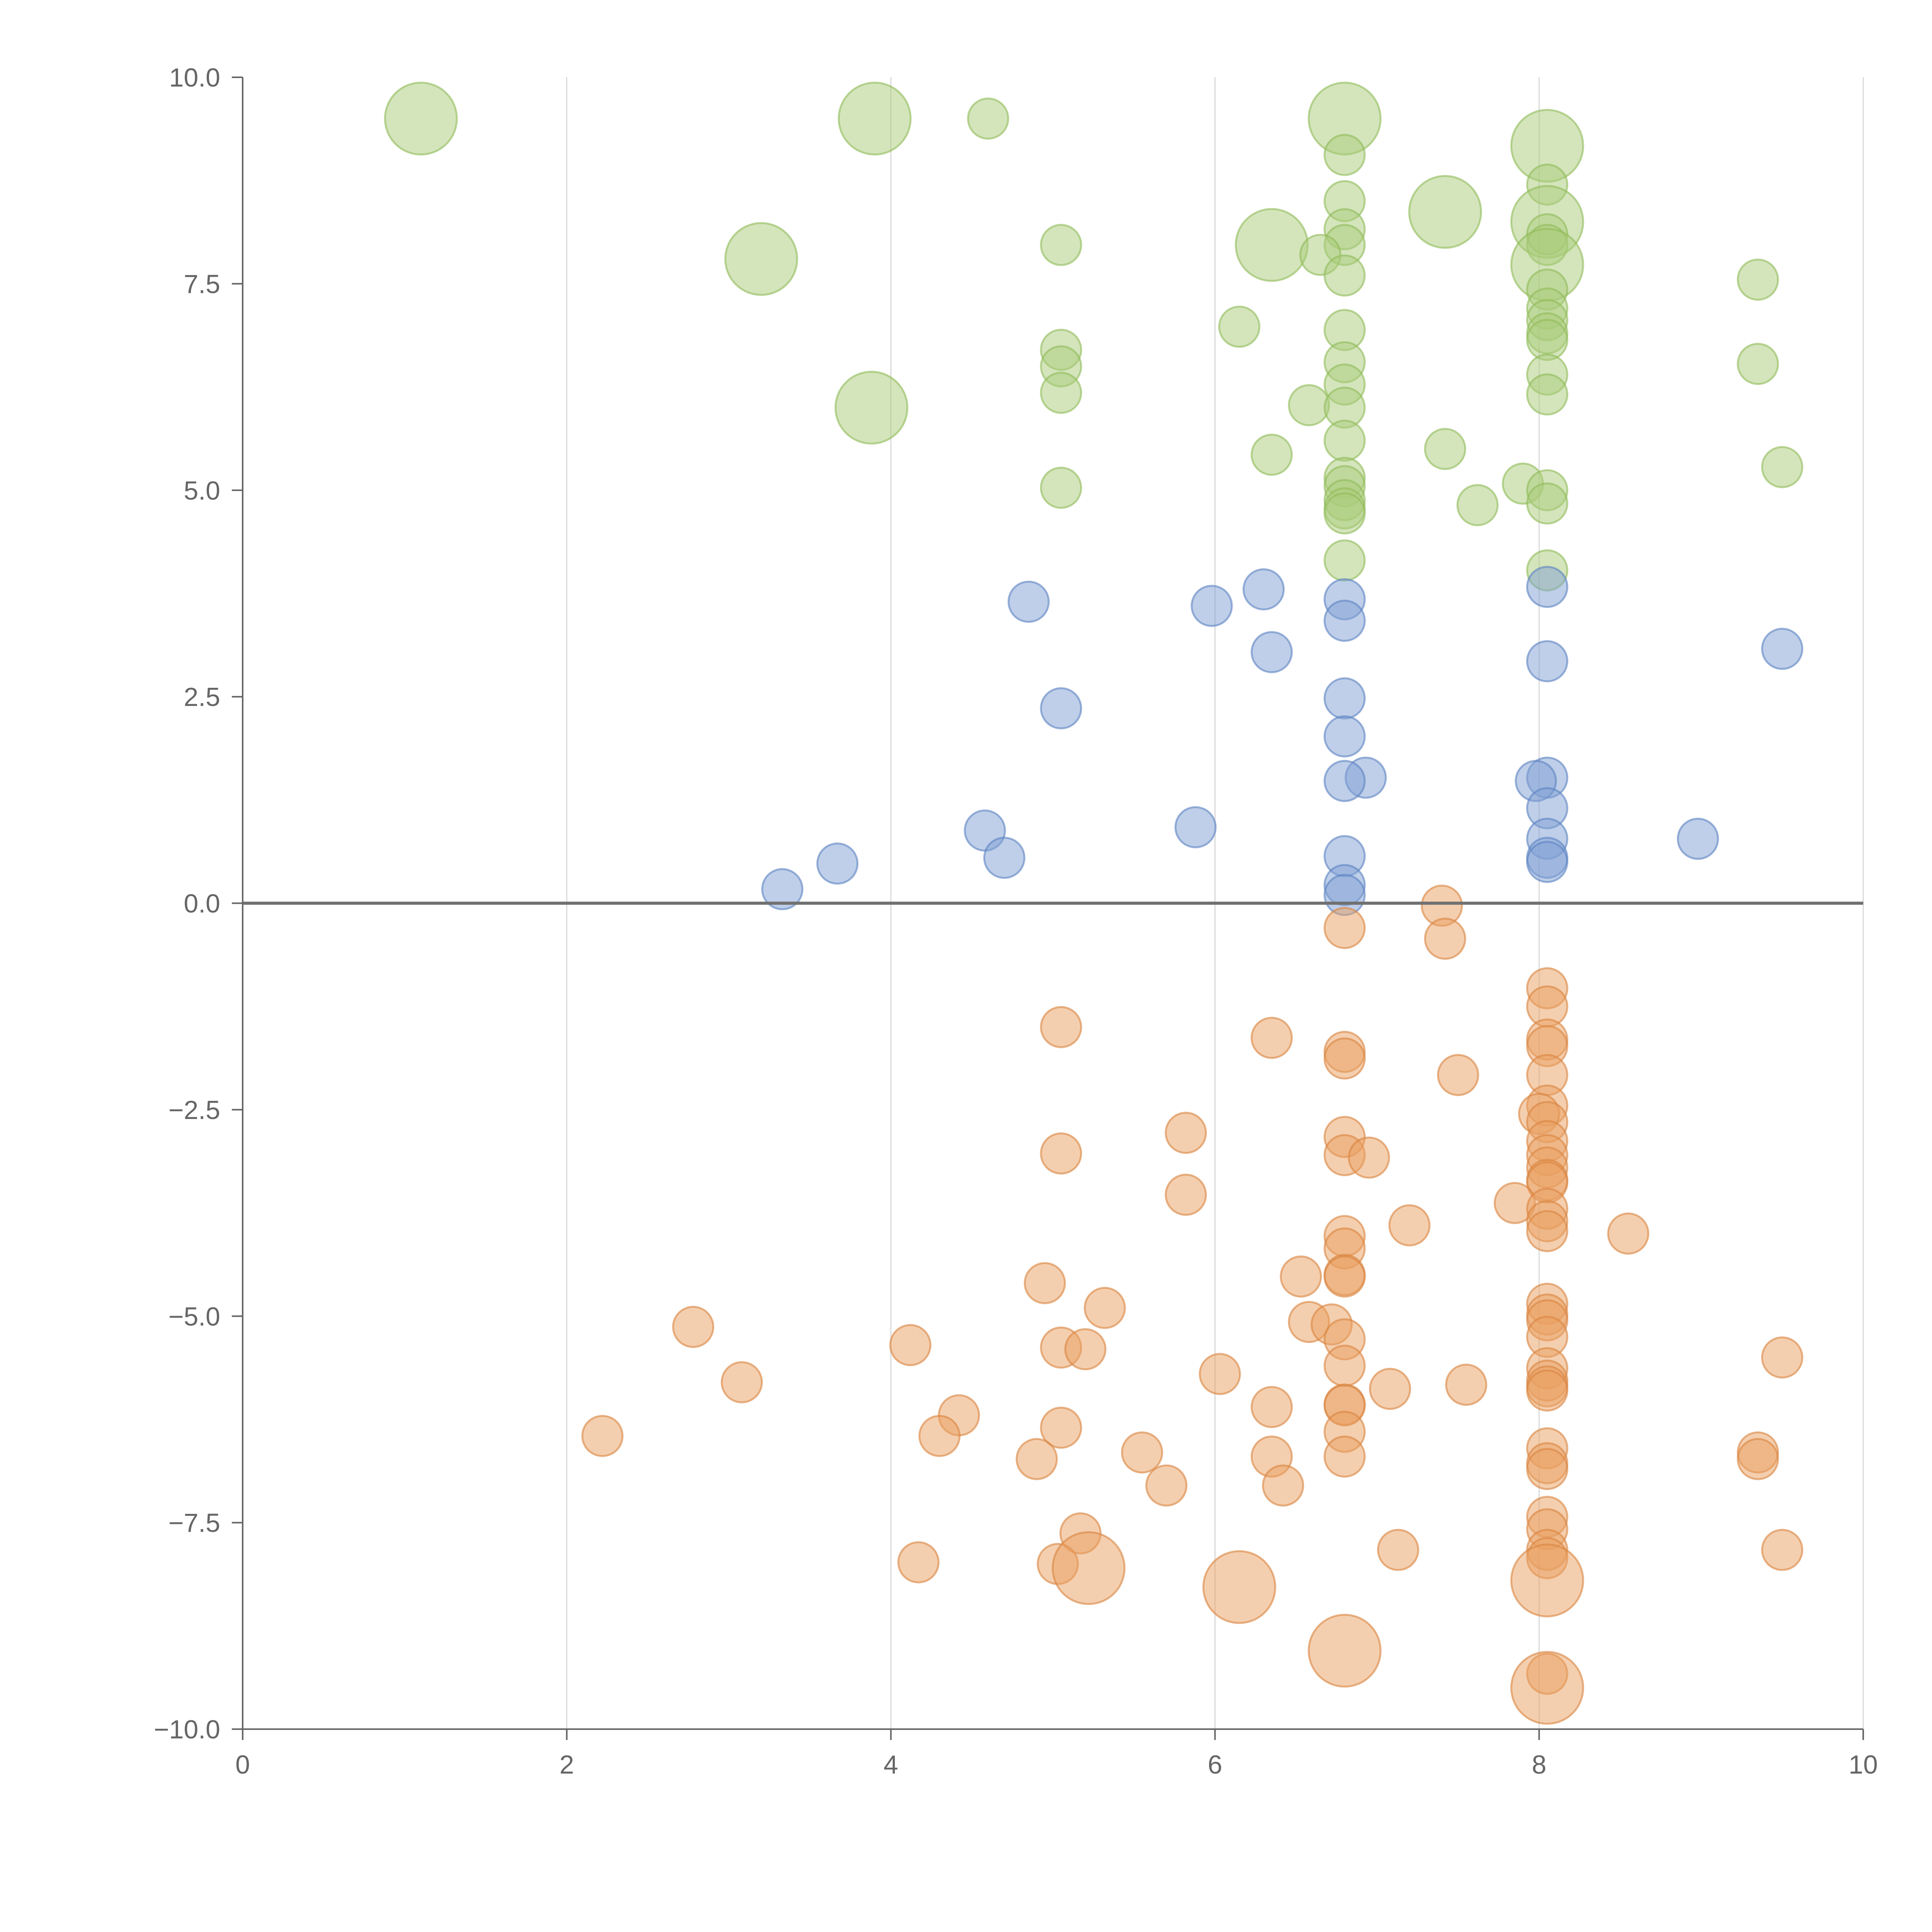 This screenshot has width=1932, height=1932. I want to click on x-tick-label: 4, so click(891, 1765).